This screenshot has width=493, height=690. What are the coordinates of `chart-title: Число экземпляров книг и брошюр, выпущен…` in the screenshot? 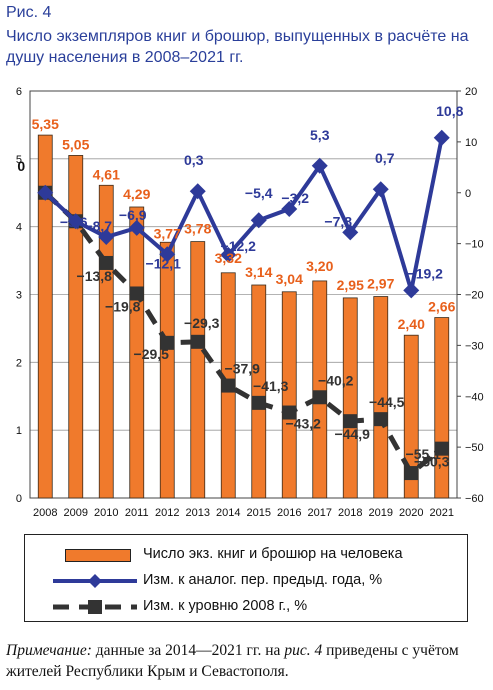 It's located at (237, 47).